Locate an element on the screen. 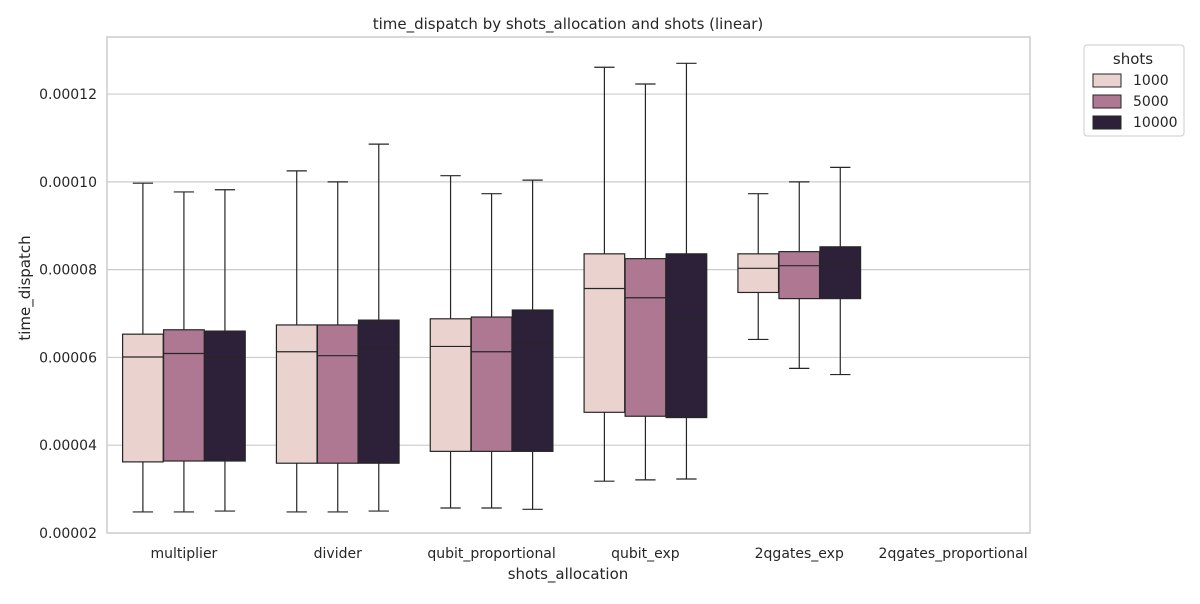 The width and height of the screenshot is (1200, 604). legend-frame is located at coordinates (1134, 90).